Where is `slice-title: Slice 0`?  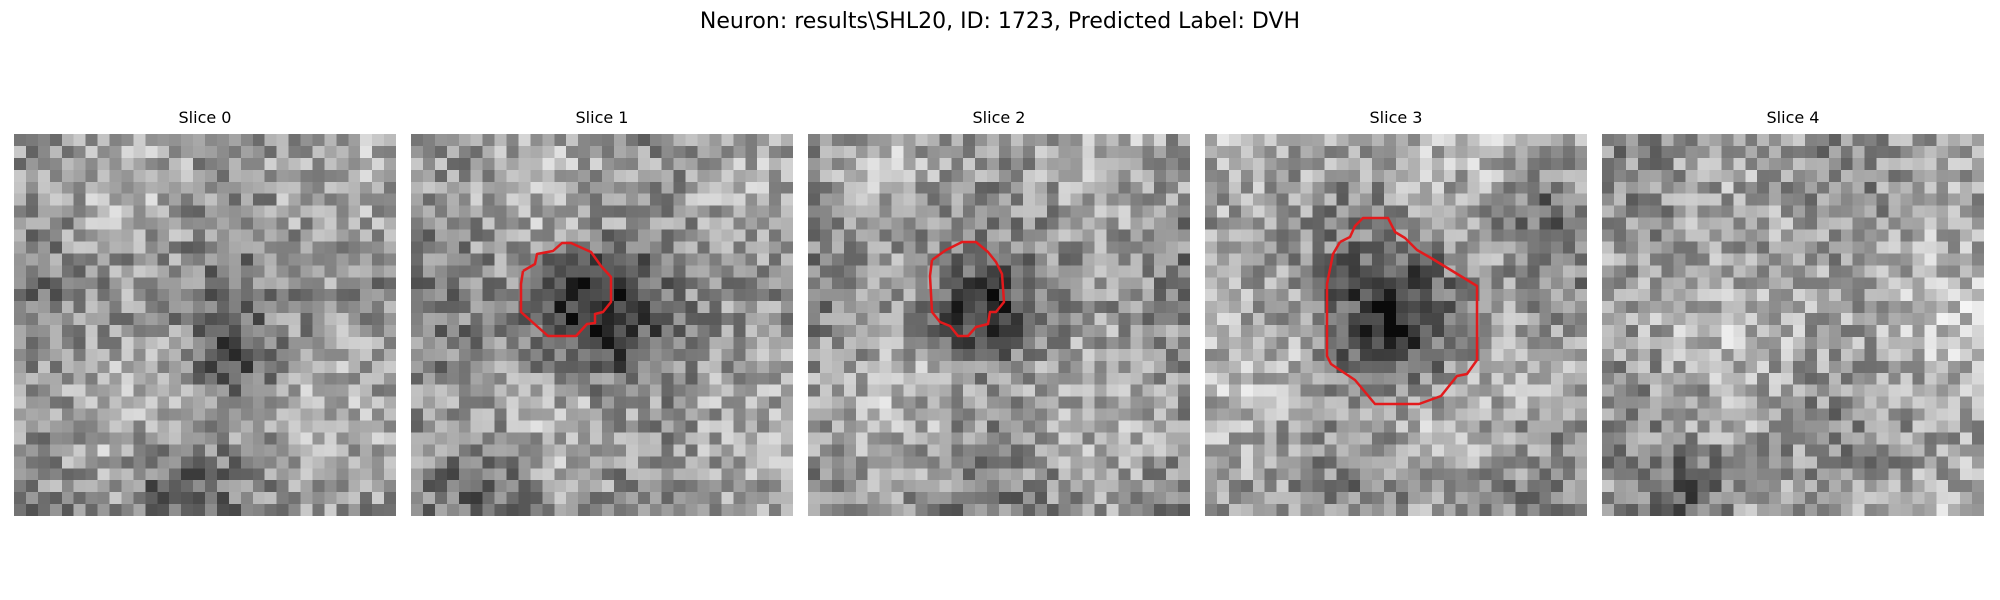 slice-title: Slice 0 is located at coordinates (205, 117).